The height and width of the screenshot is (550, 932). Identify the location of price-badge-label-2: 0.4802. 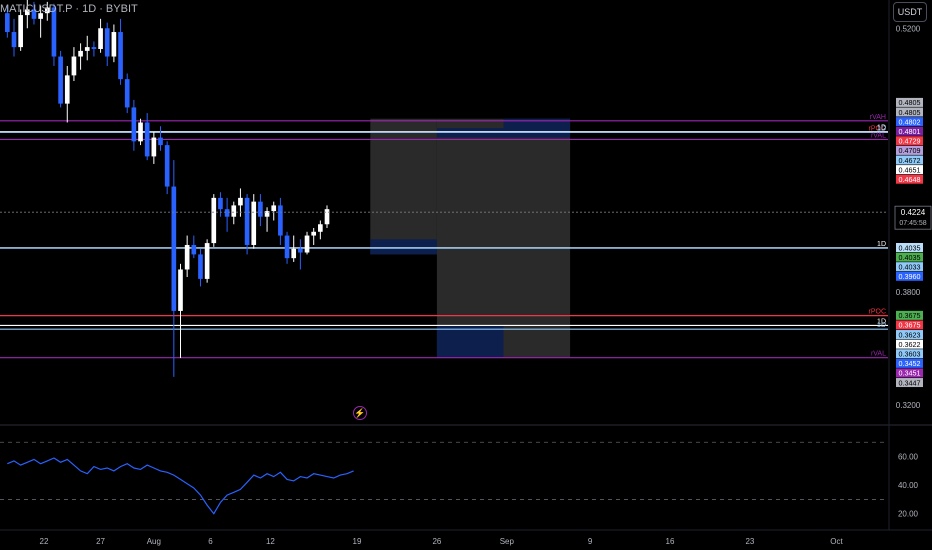
(910, 121).